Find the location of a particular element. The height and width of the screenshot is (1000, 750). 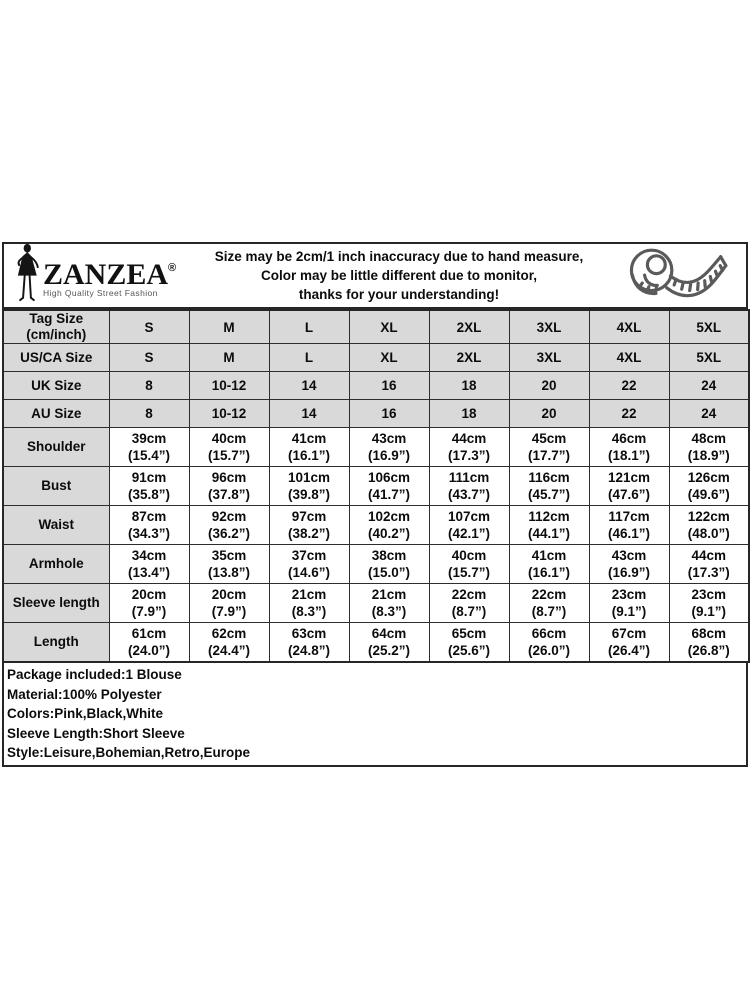

size-cell: 5XL is located at coordinates (709, 357).